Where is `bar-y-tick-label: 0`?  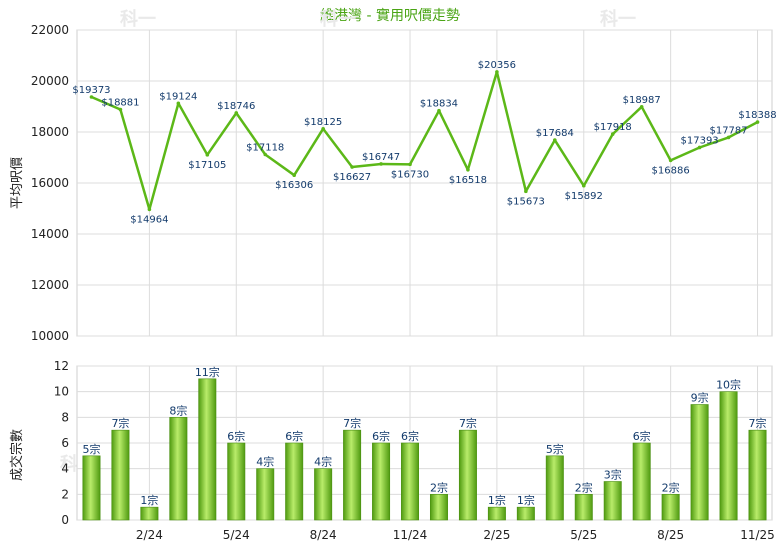
bar-y-tick-label: 0 is located at coordinates (65, 520).